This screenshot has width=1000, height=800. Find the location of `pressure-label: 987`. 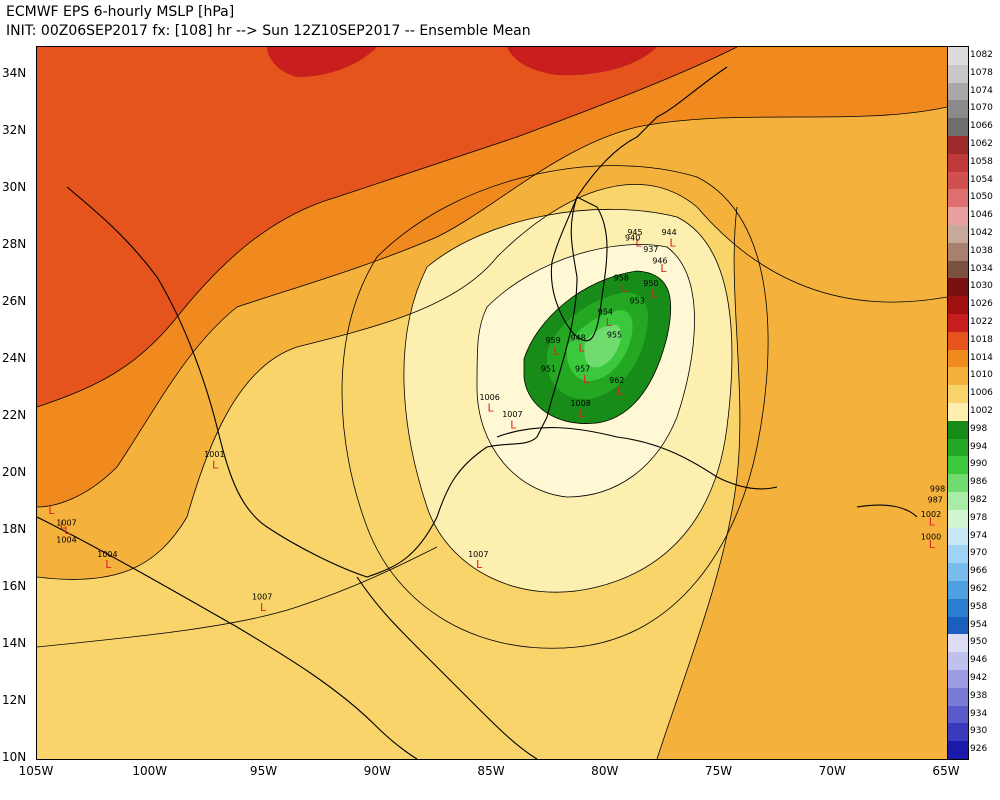

pressure-label: 987 is located at coordinates (935, 500).